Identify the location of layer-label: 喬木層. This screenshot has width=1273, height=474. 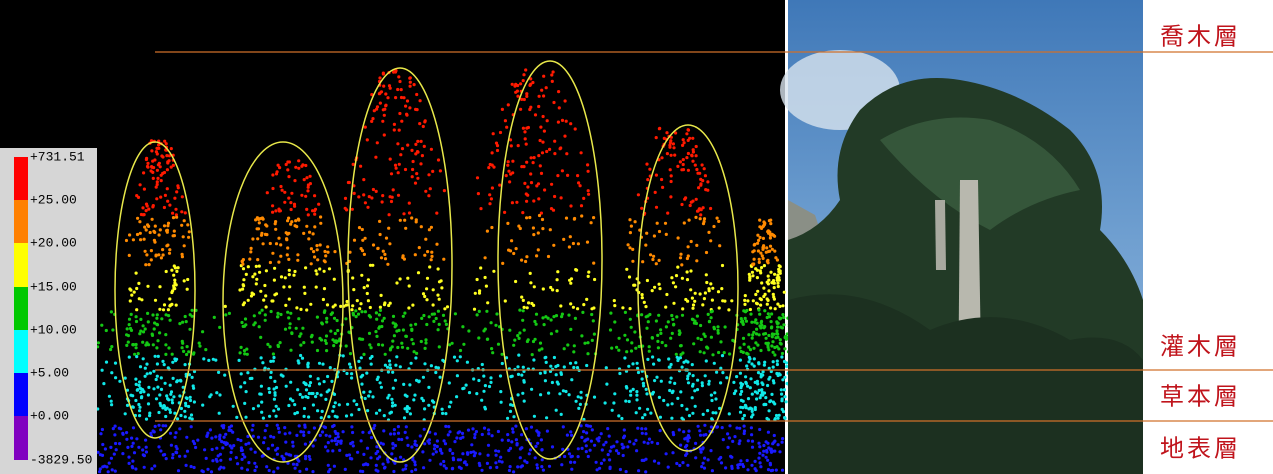
(1200, 37).